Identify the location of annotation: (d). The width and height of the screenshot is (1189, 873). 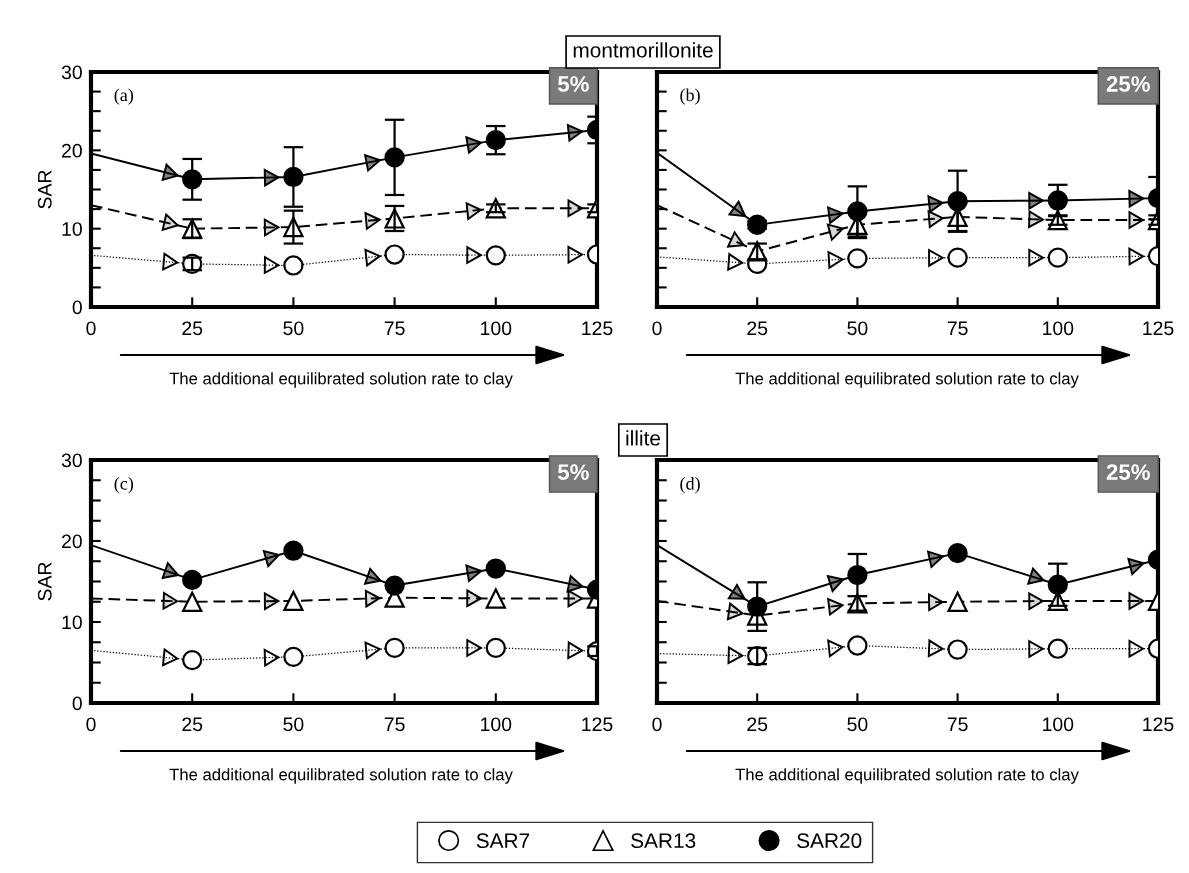
(690, 485).